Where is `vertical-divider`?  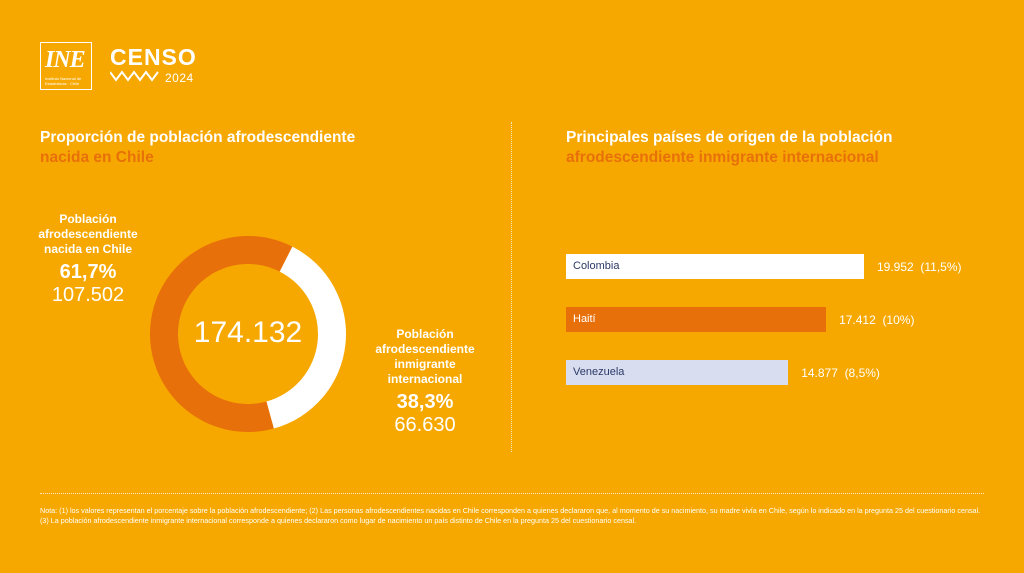 vertical-divider is located at coordinates (511, 287).